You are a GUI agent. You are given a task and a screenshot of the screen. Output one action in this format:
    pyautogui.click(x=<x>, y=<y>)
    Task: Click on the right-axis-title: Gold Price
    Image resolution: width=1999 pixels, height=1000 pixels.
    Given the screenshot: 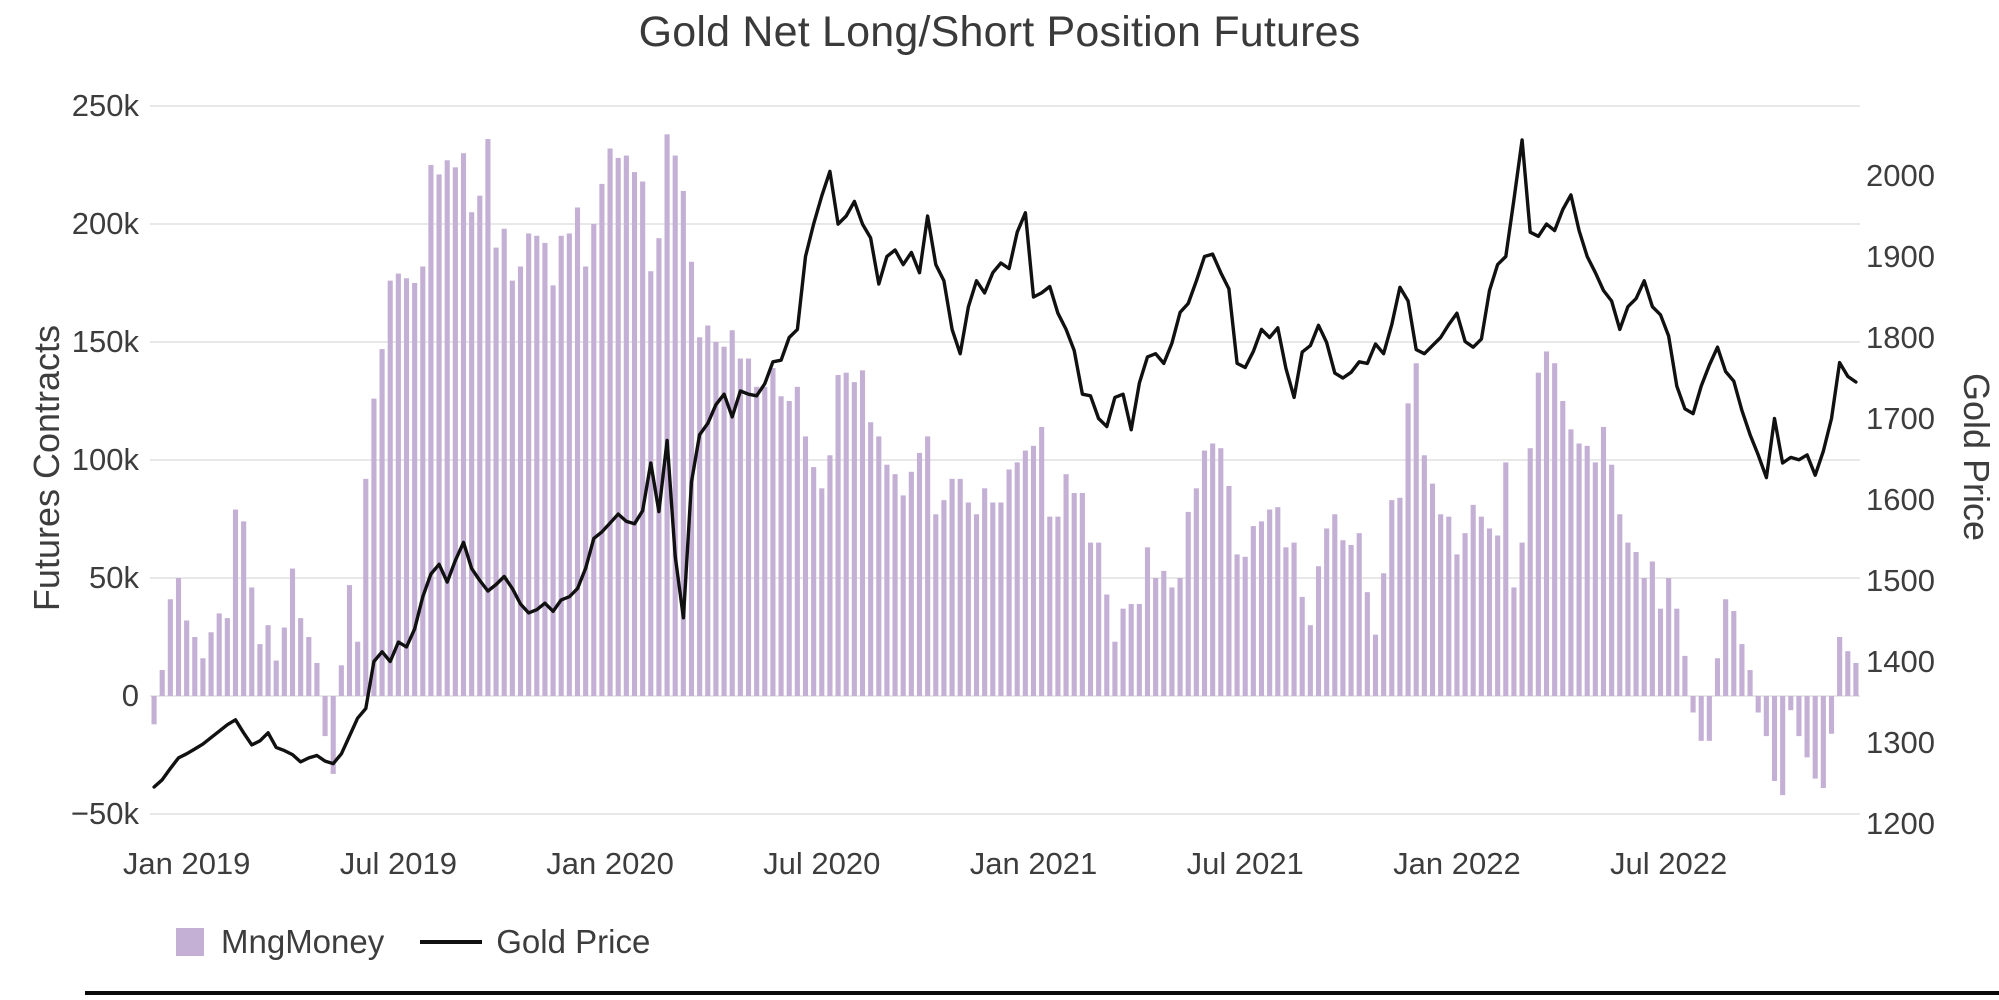 What is the action you would take?
    pyautogui.click(x=1976, y=457)
    